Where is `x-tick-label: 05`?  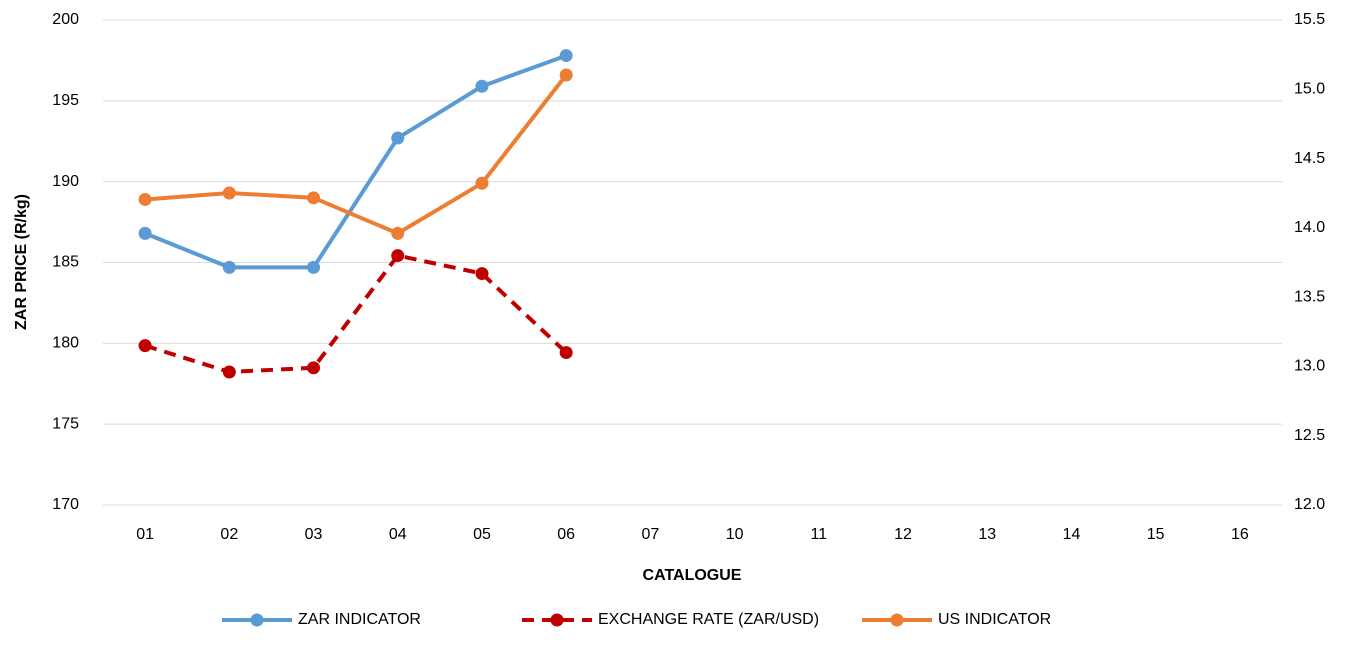
x-tick-label: 05 is located at coordinates (482, 534).